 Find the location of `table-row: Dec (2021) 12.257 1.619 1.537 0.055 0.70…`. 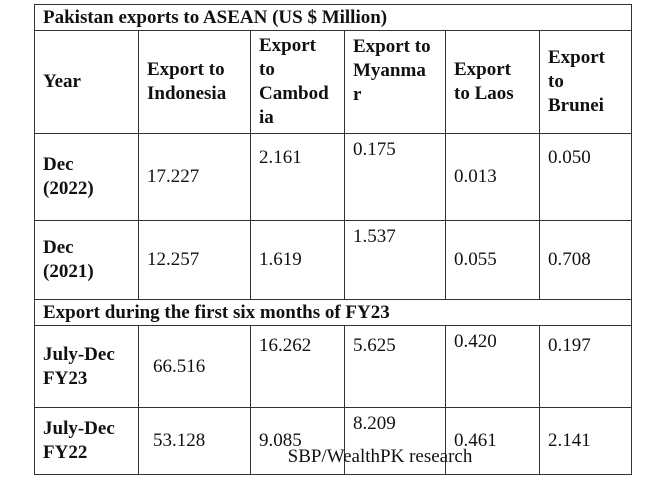

table-row: Dec (2021) 12.257 1.619 1.537 0.055 0.70… is located at coordinates (333, 260).